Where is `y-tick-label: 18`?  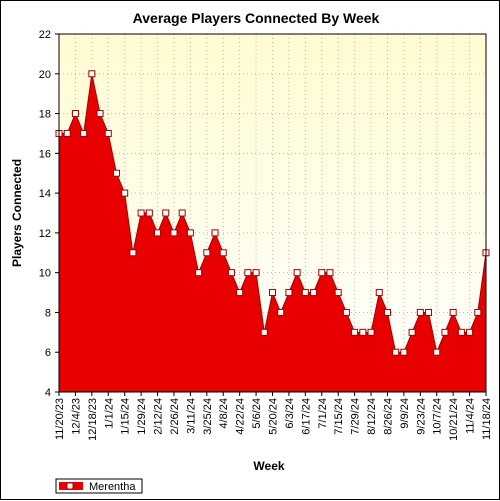
y-tick-label: 18 is located at coordinates (45, 115).